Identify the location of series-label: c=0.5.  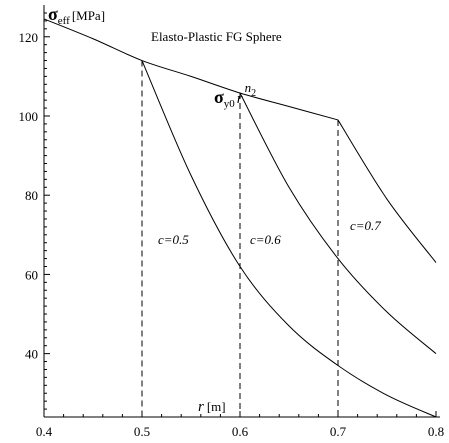
(173, 239).